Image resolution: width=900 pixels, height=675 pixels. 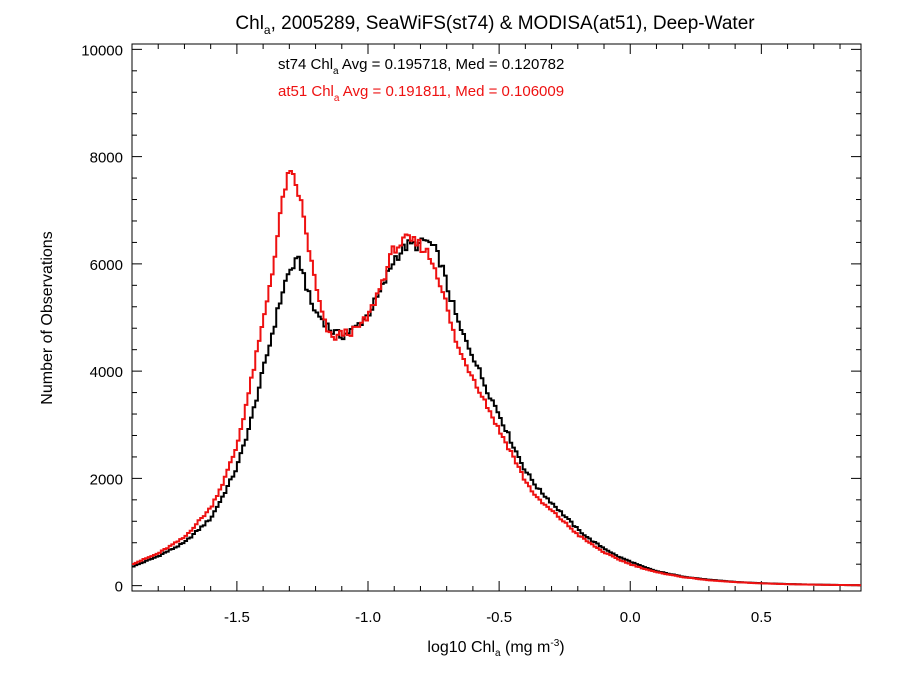 I want to click on annotation-at51: at51 Chla Avg = 0.191811, Med = 0.106009, so click(x=421, y=93).